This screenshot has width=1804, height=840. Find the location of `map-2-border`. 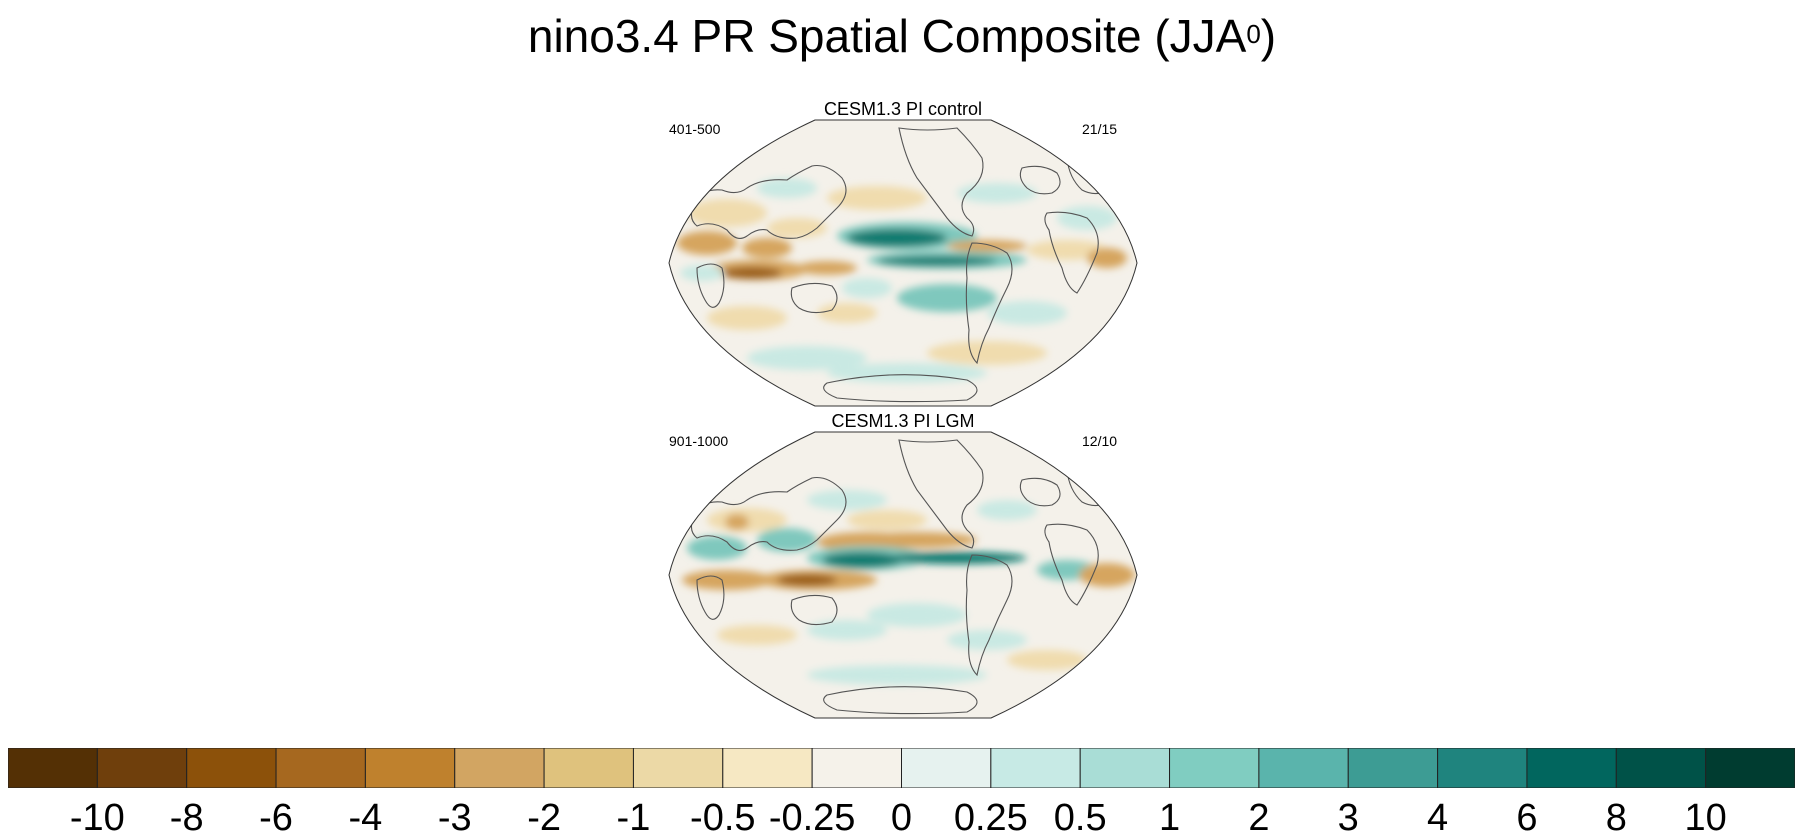

map-2-border is located at coordinates (903, 575).